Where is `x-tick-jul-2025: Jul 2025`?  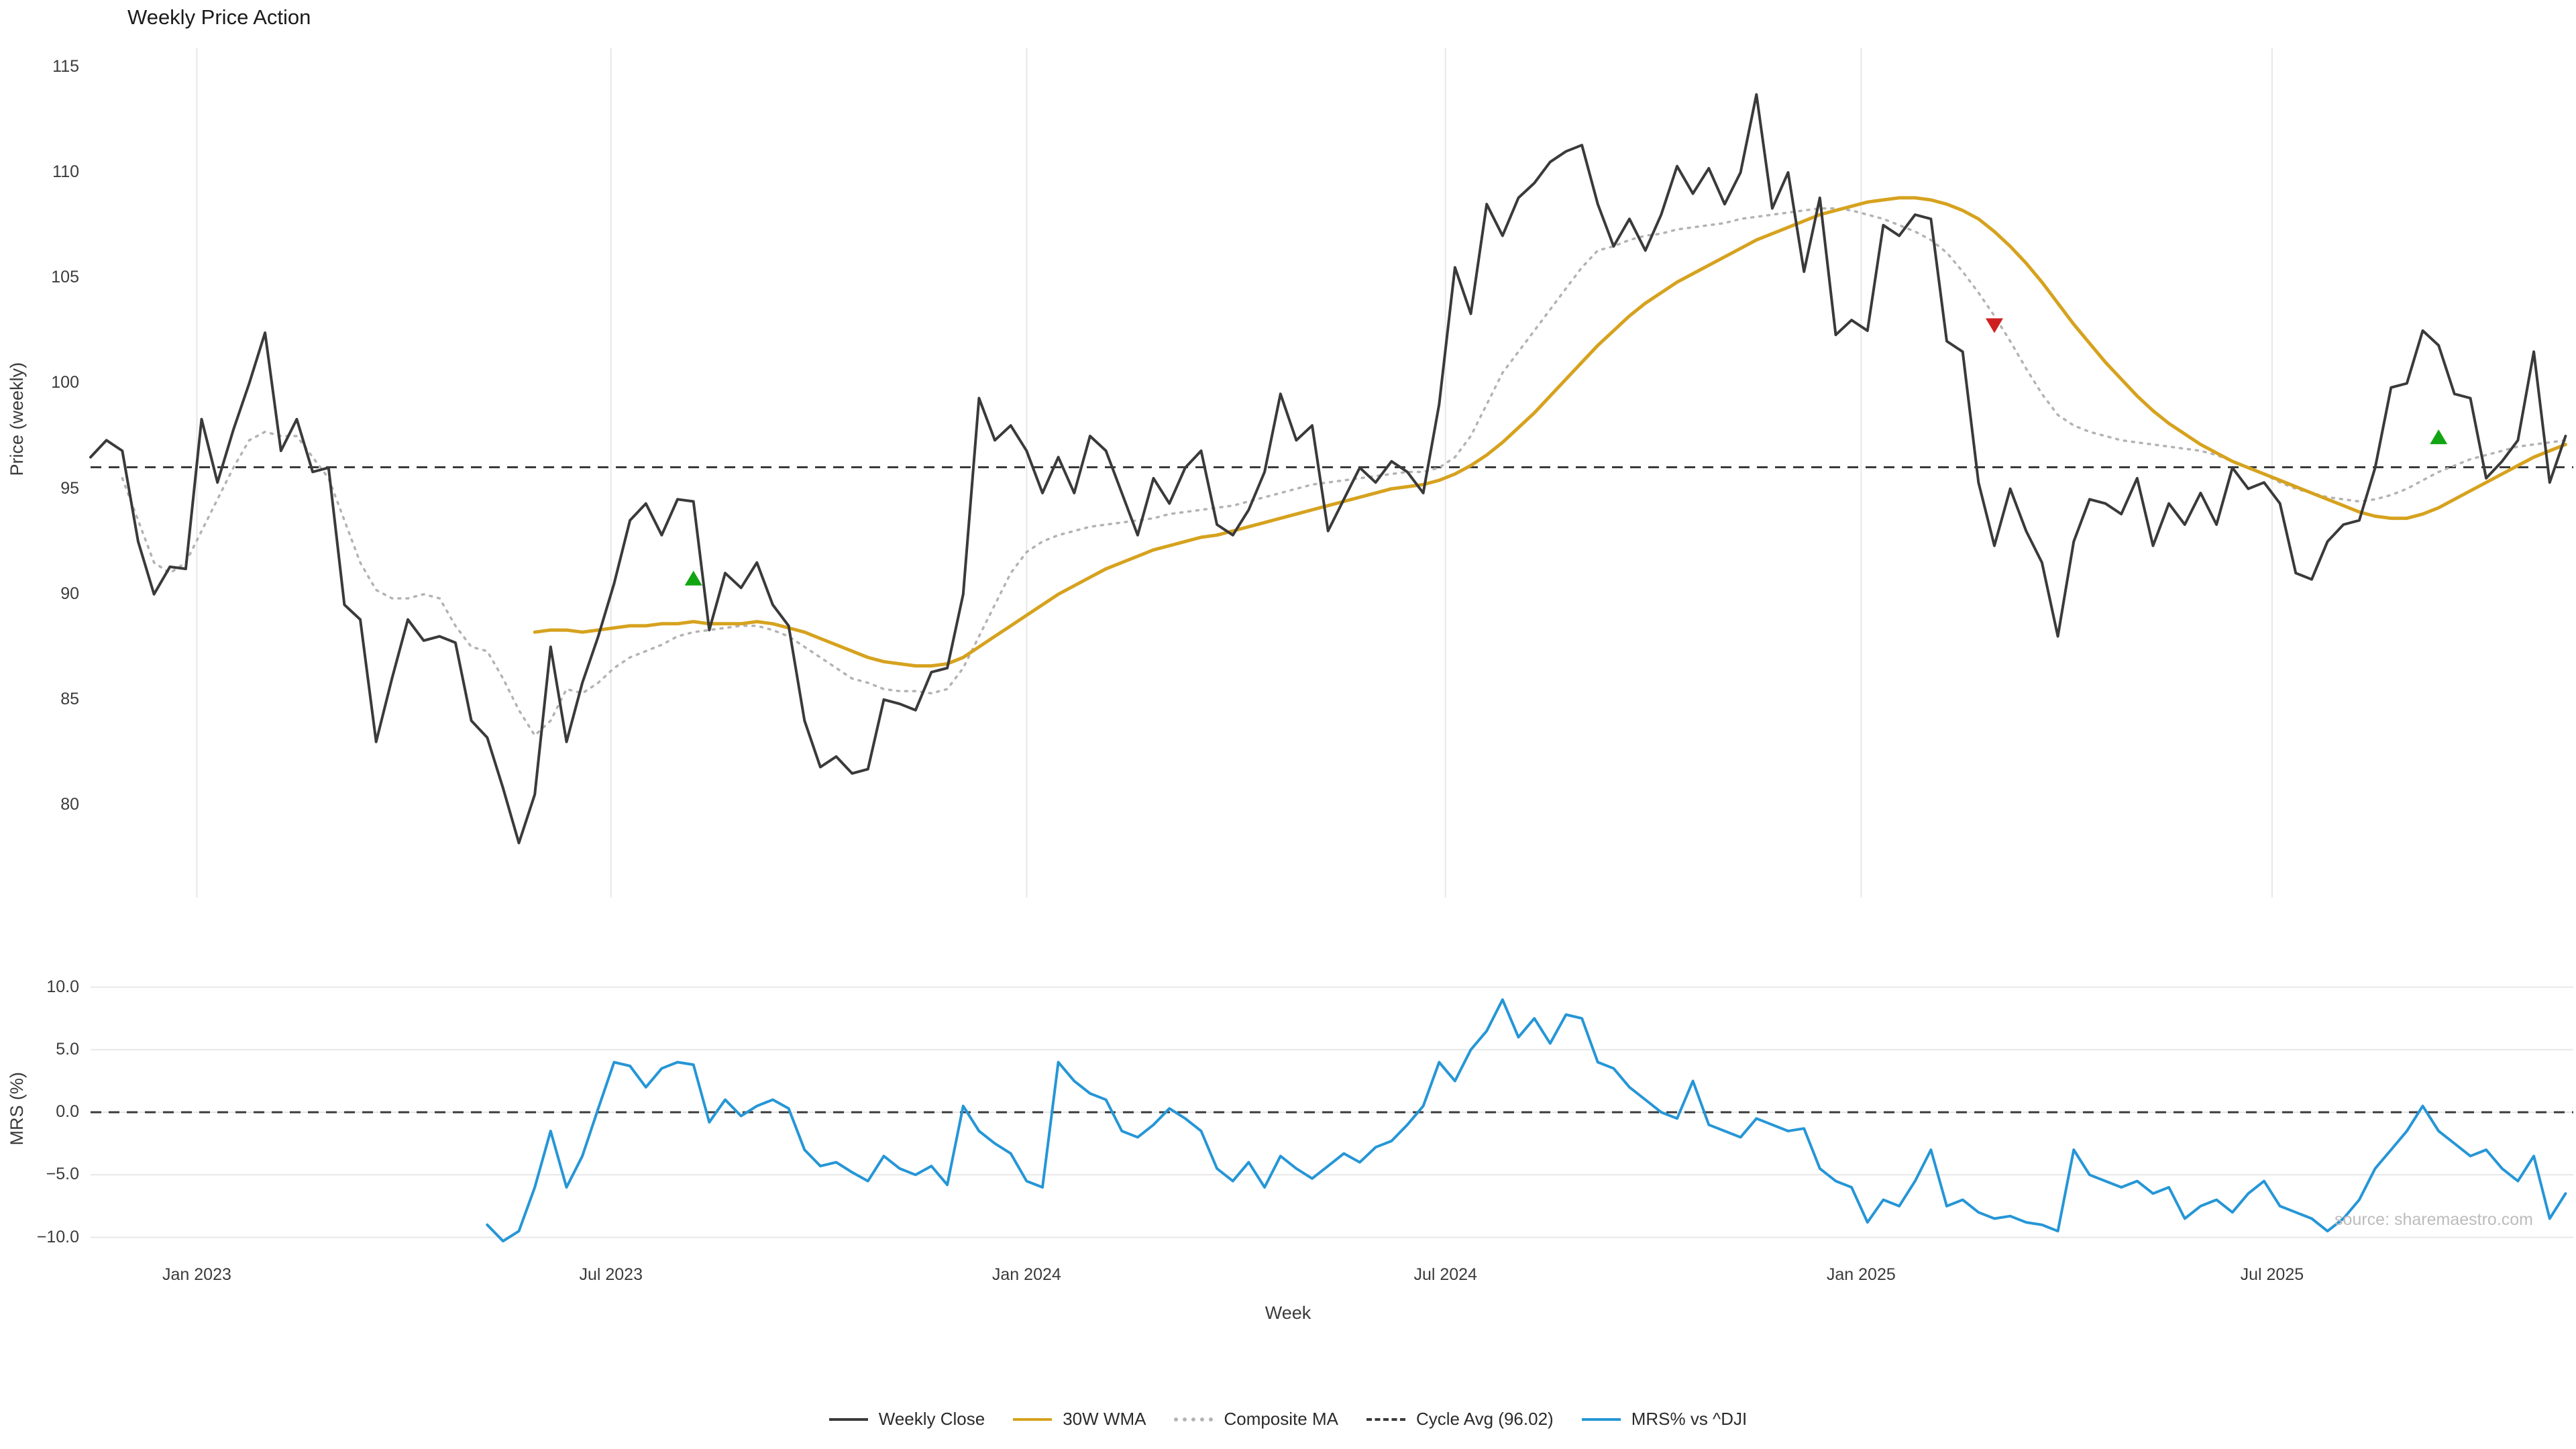
x-tick-jul-2025: Jul 2025 is located at coordinates (2272, 1274).